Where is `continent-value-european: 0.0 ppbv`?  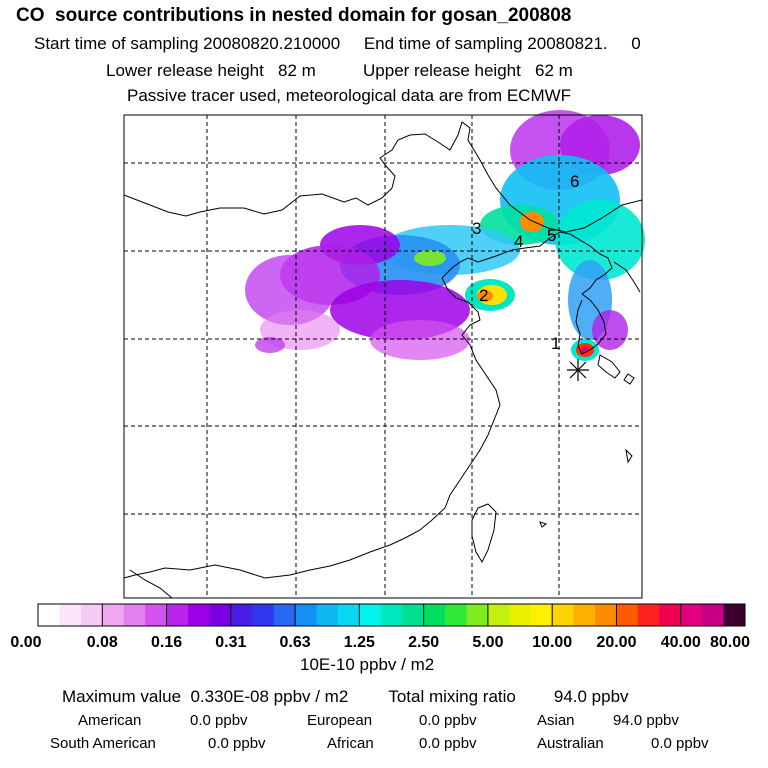 continent-value-european: 0.0 ppbv is located at coordinates (448, 720).